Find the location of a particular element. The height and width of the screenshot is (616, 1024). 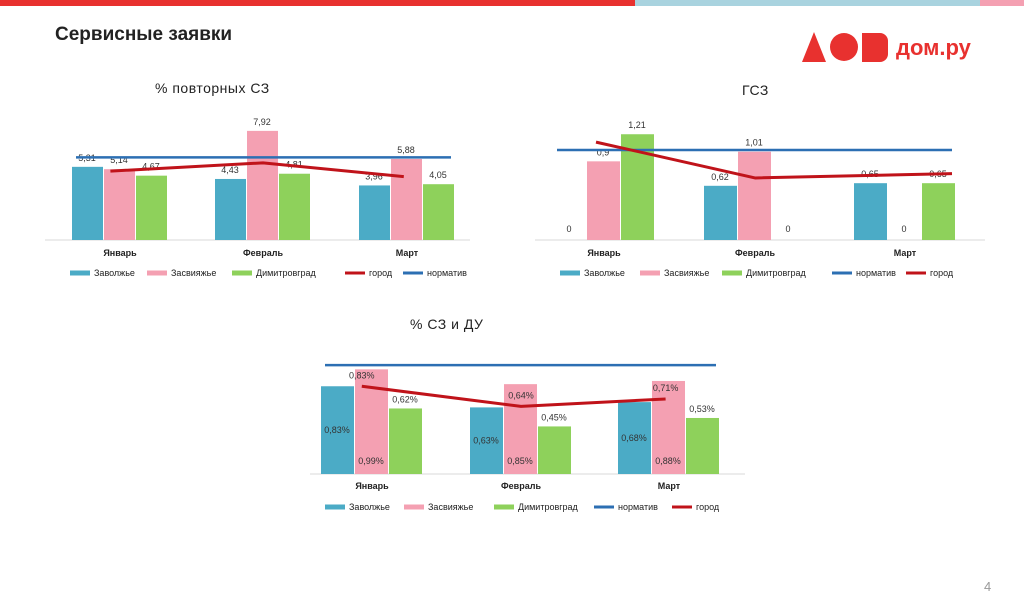

chart2-data-label: 1,21 is located at coordinates (637, 125).